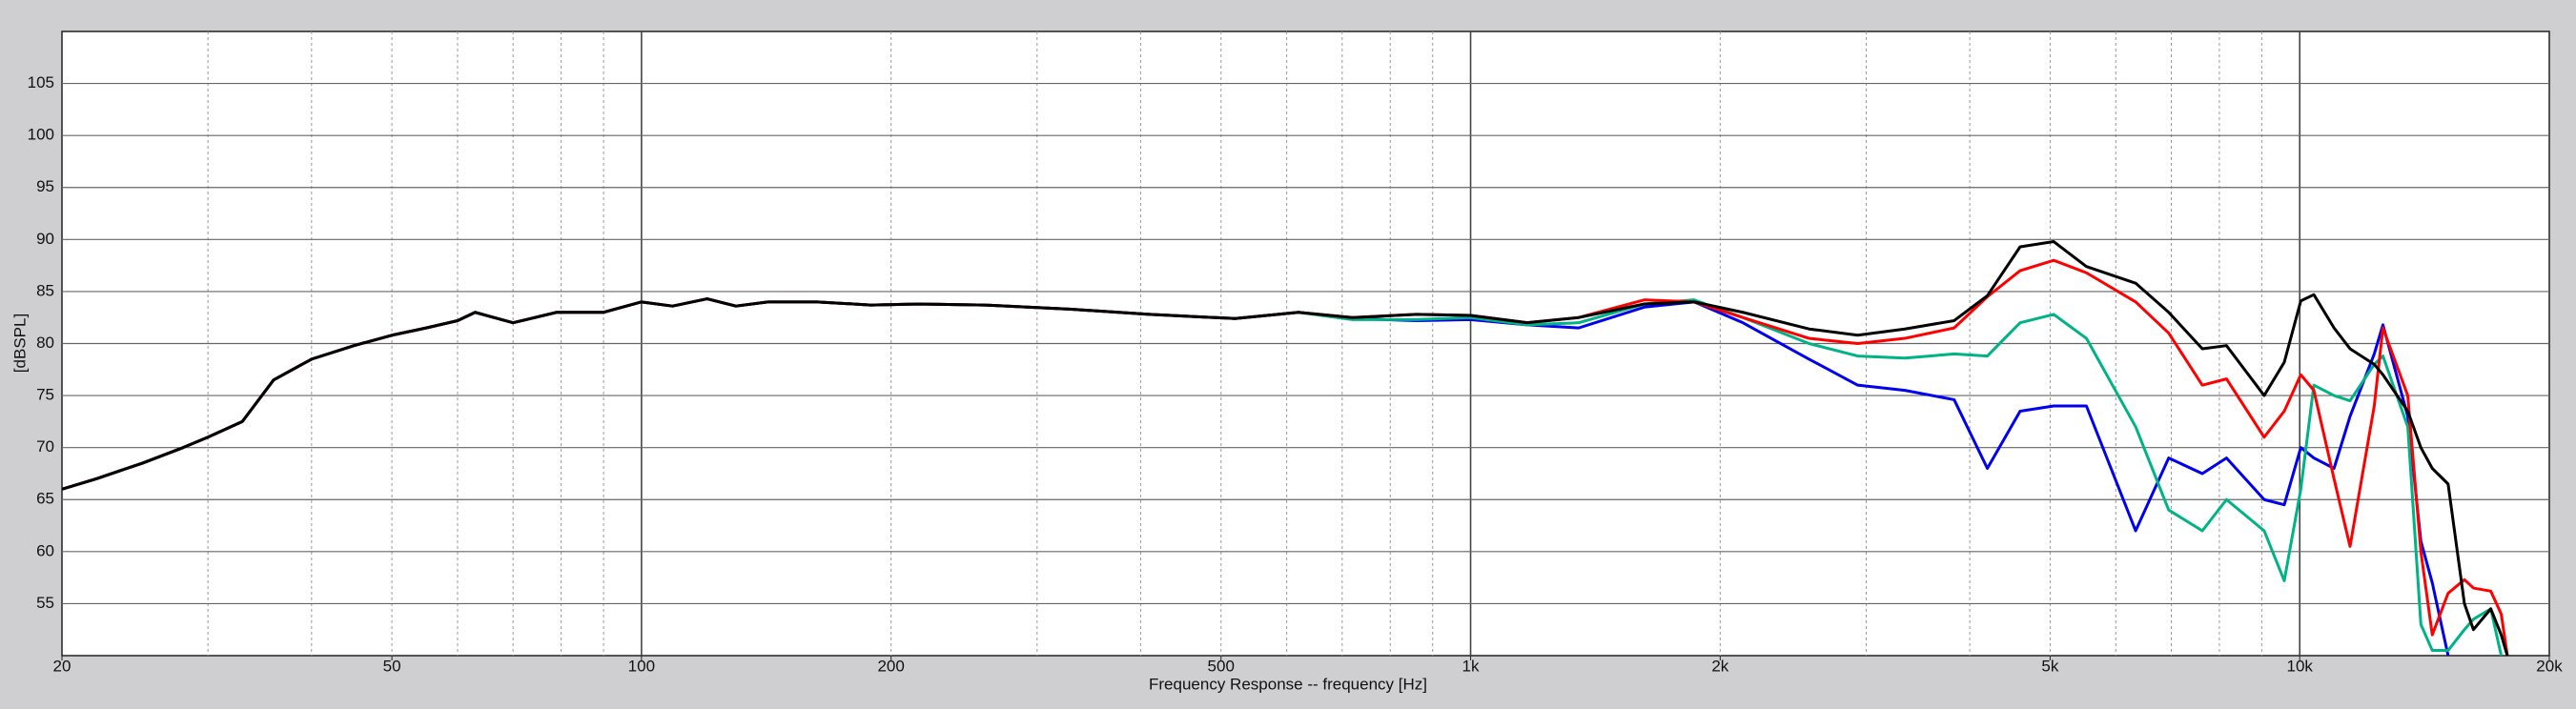 The width and height of the screenshot is (2576, 709). Describe the element at coordinates (1288, 684) in the screenshot. I see `x-axis-label: Frequency Response -- frequency [Hz]` at that location.